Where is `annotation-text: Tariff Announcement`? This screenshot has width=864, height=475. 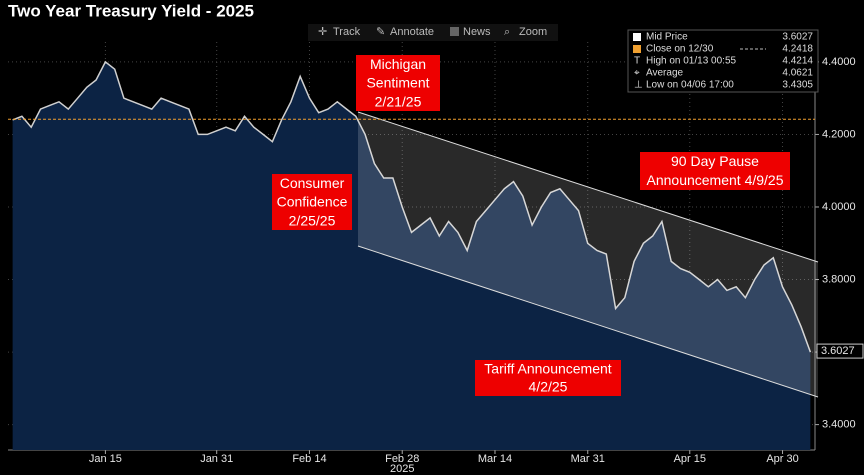 annotation-text: Tariff Announcement is located at coordinates (547, 369).